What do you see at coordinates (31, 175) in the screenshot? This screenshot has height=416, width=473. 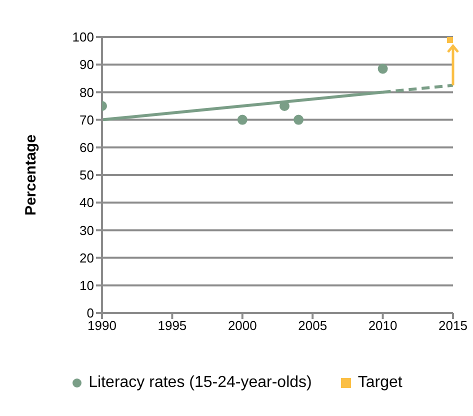 I see `y-axis-title: Percentage` at bounding box center [31, 175].